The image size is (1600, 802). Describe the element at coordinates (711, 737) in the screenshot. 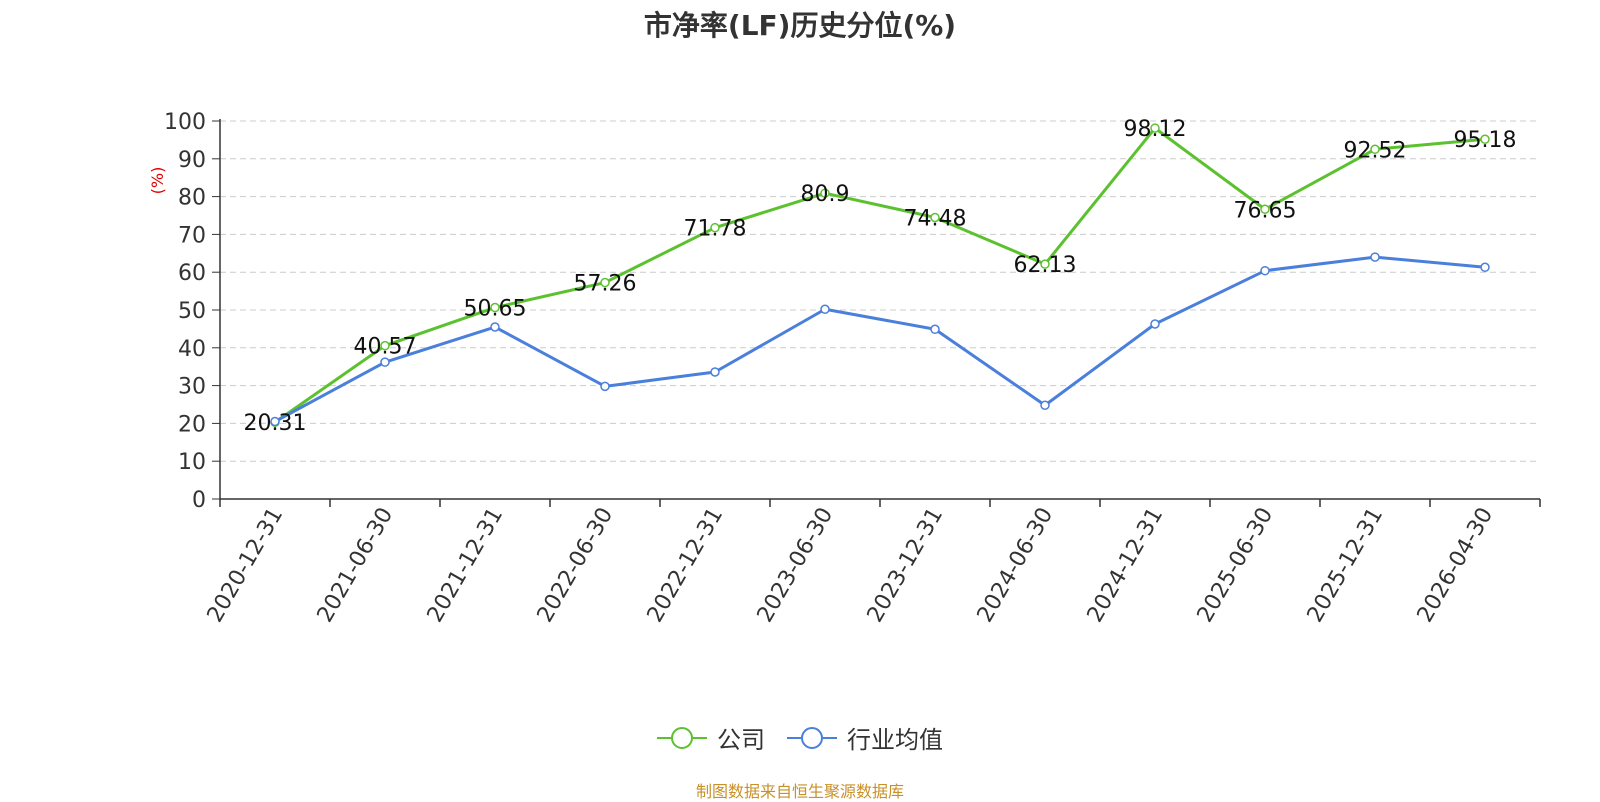

I see `legend-item-company: 公司` at that location.